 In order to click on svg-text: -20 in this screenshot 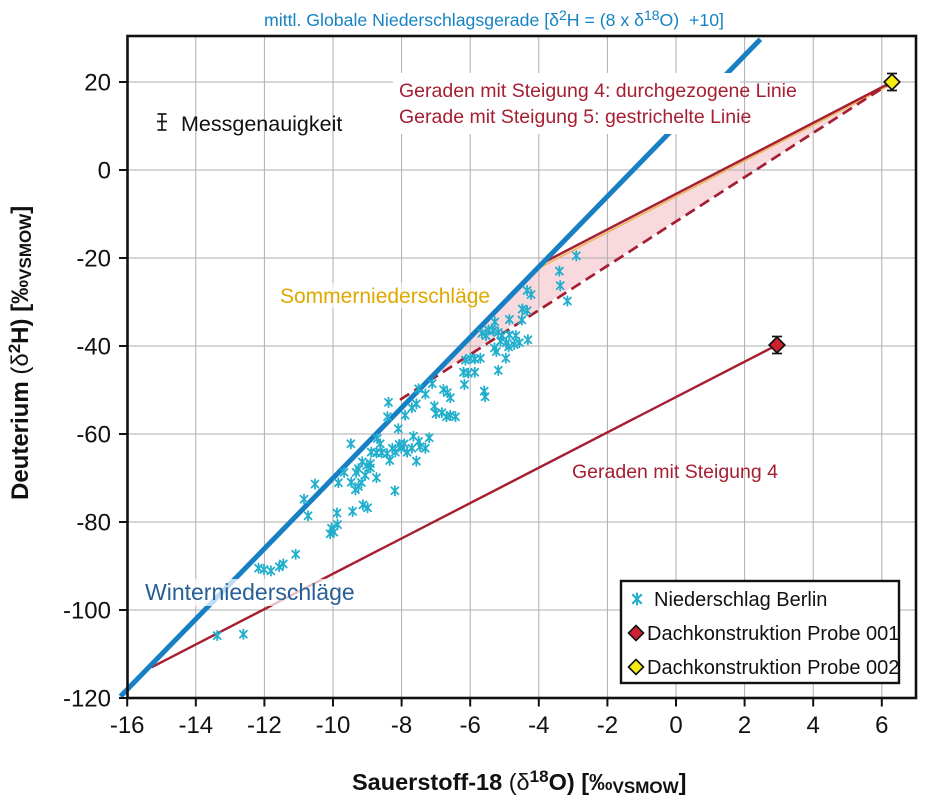, I will do `click(93, 259)`.